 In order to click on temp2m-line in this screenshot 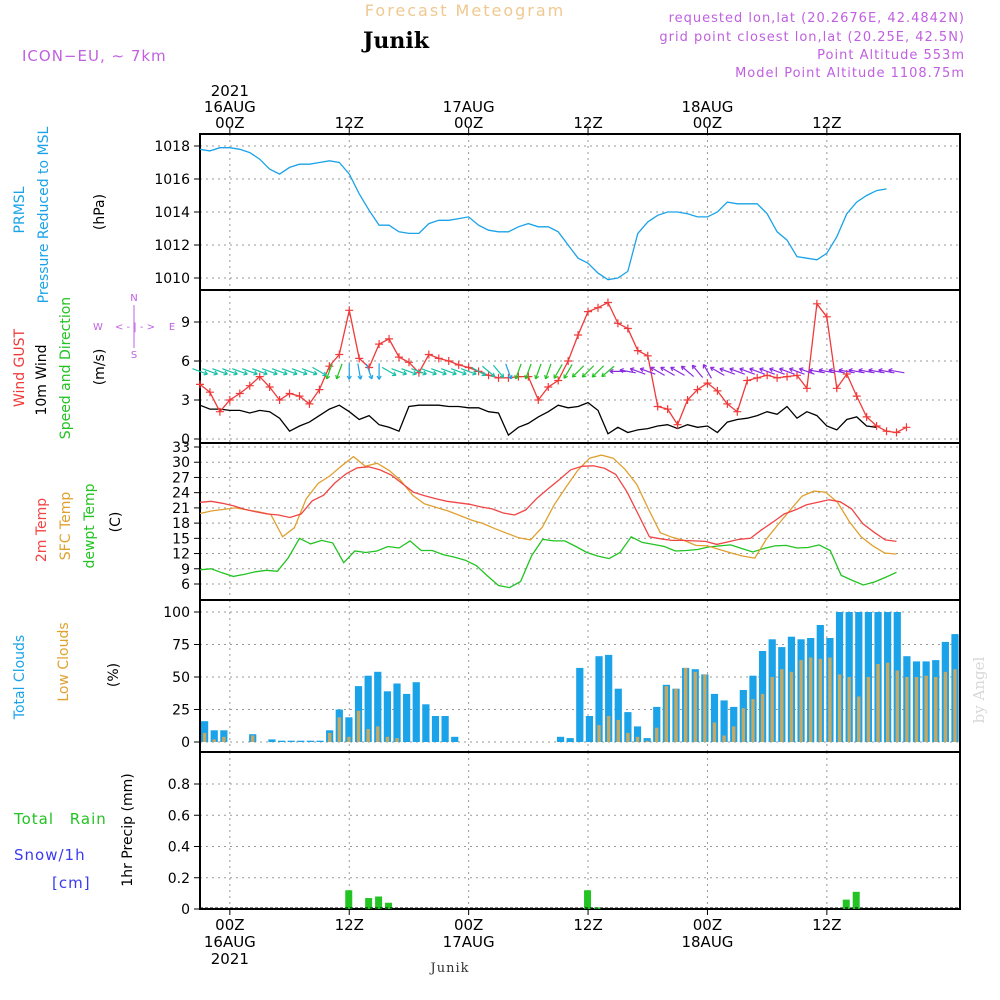, I will do `click(548, 505)`.